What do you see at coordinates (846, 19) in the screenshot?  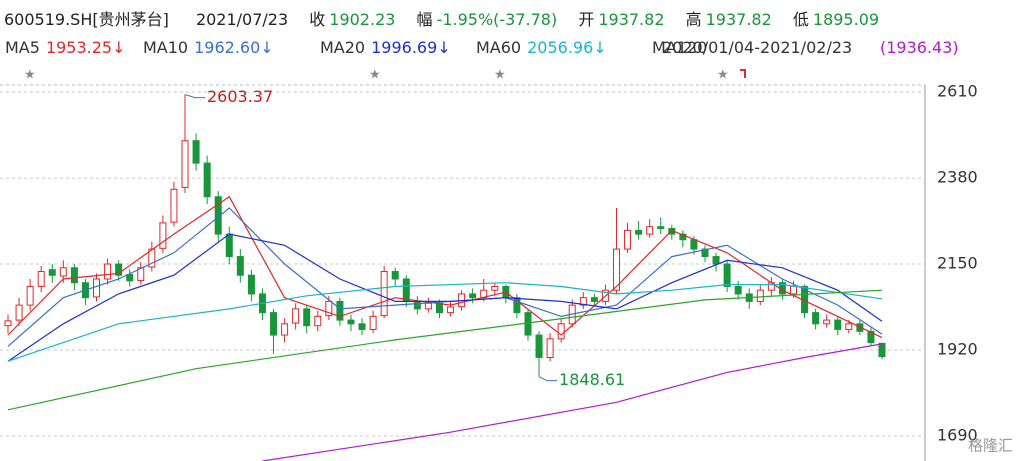 I see `low-value: 1895.09` at bounding box center [846, 19].